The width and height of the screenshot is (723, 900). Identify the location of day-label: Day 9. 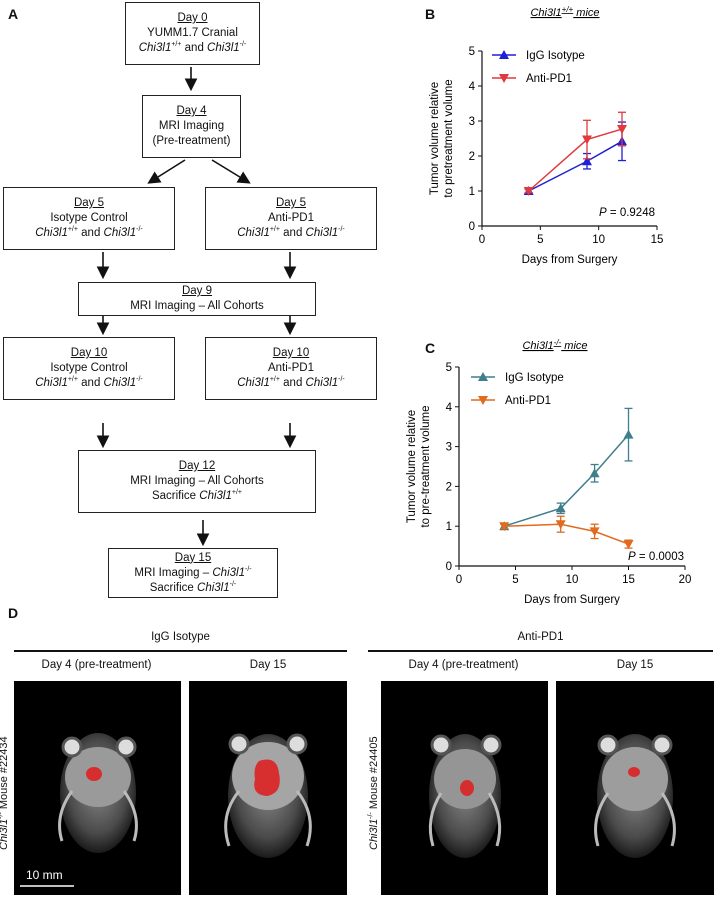
(197, 291).